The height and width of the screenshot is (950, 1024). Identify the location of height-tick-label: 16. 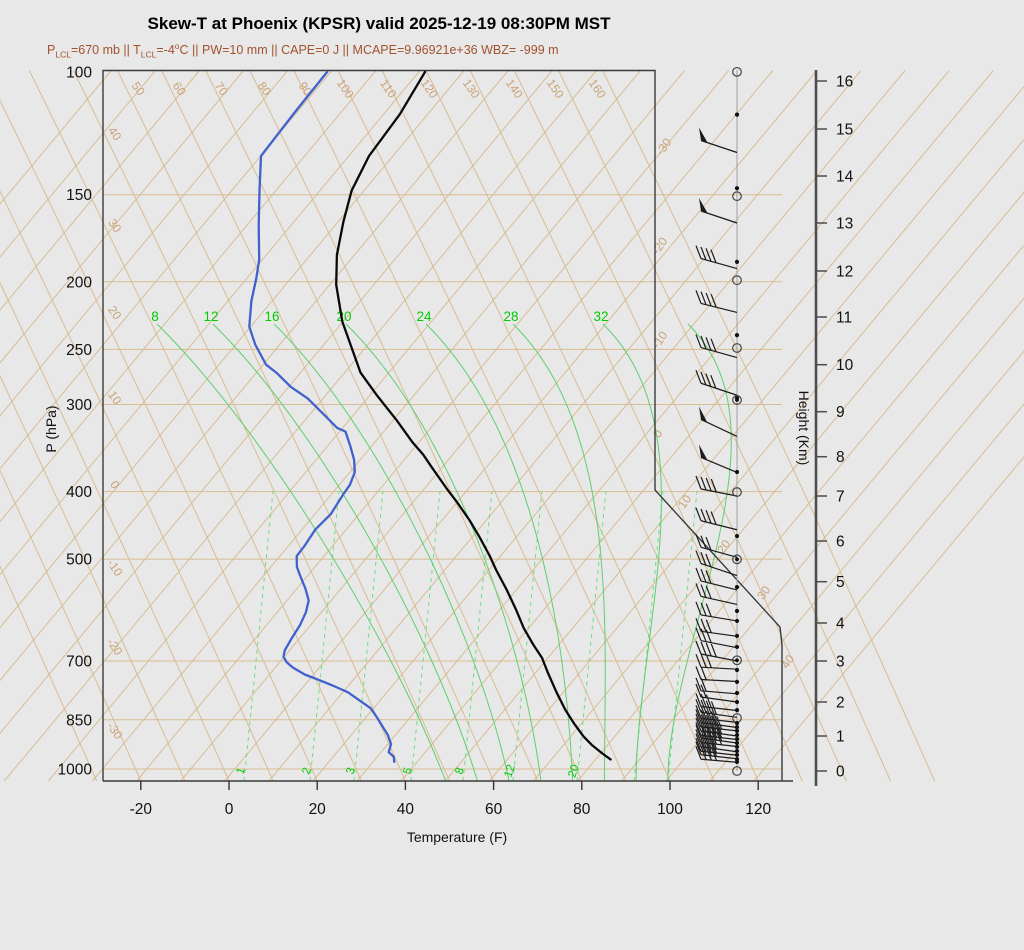
(844, 82).